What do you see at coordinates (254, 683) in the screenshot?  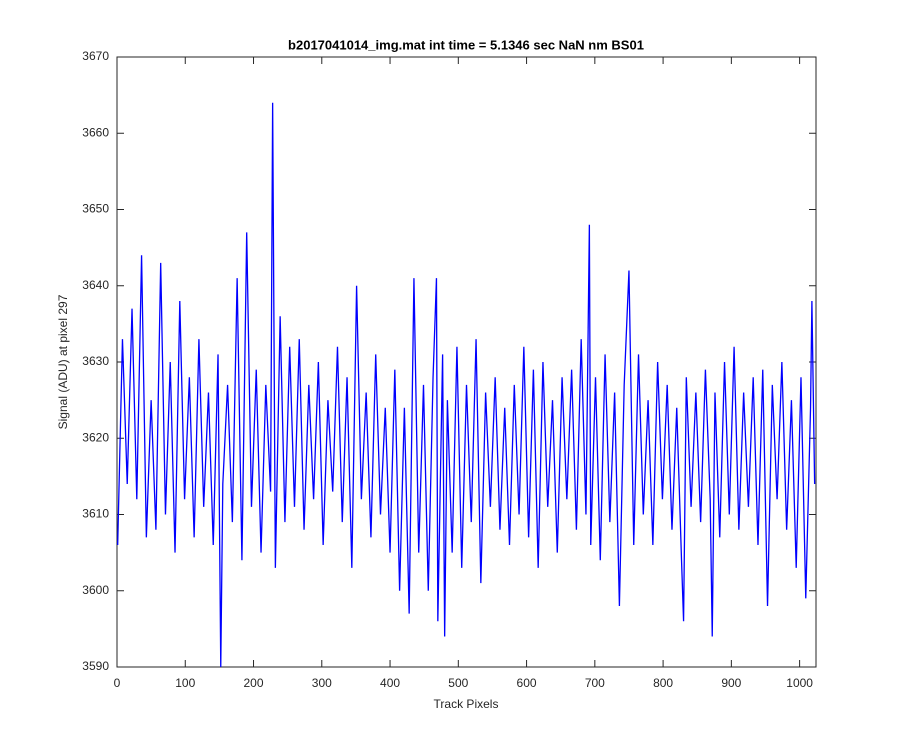 I see `x-tick-label: 200` at bounding box center [254, 683].